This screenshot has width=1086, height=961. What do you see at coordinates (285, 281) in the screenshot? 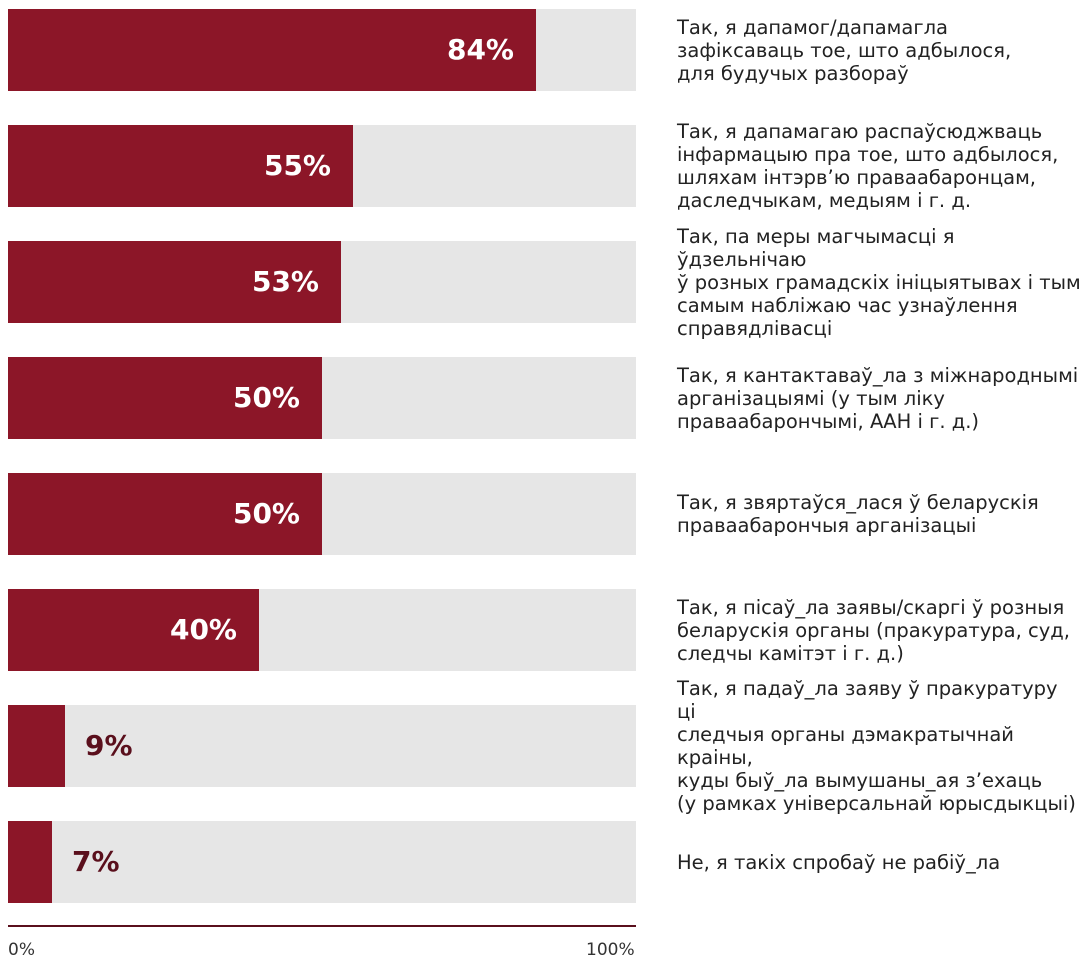
I see `bar-value-label-2: 53%` at bounding box center [285, 281].